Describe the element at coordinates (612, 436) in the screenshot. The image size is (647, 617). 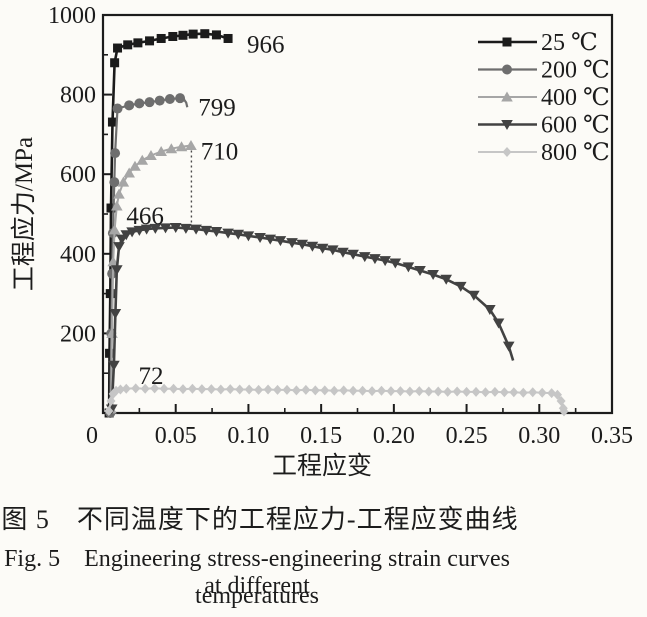
I see `x-tick-label: 0.35` at that location.